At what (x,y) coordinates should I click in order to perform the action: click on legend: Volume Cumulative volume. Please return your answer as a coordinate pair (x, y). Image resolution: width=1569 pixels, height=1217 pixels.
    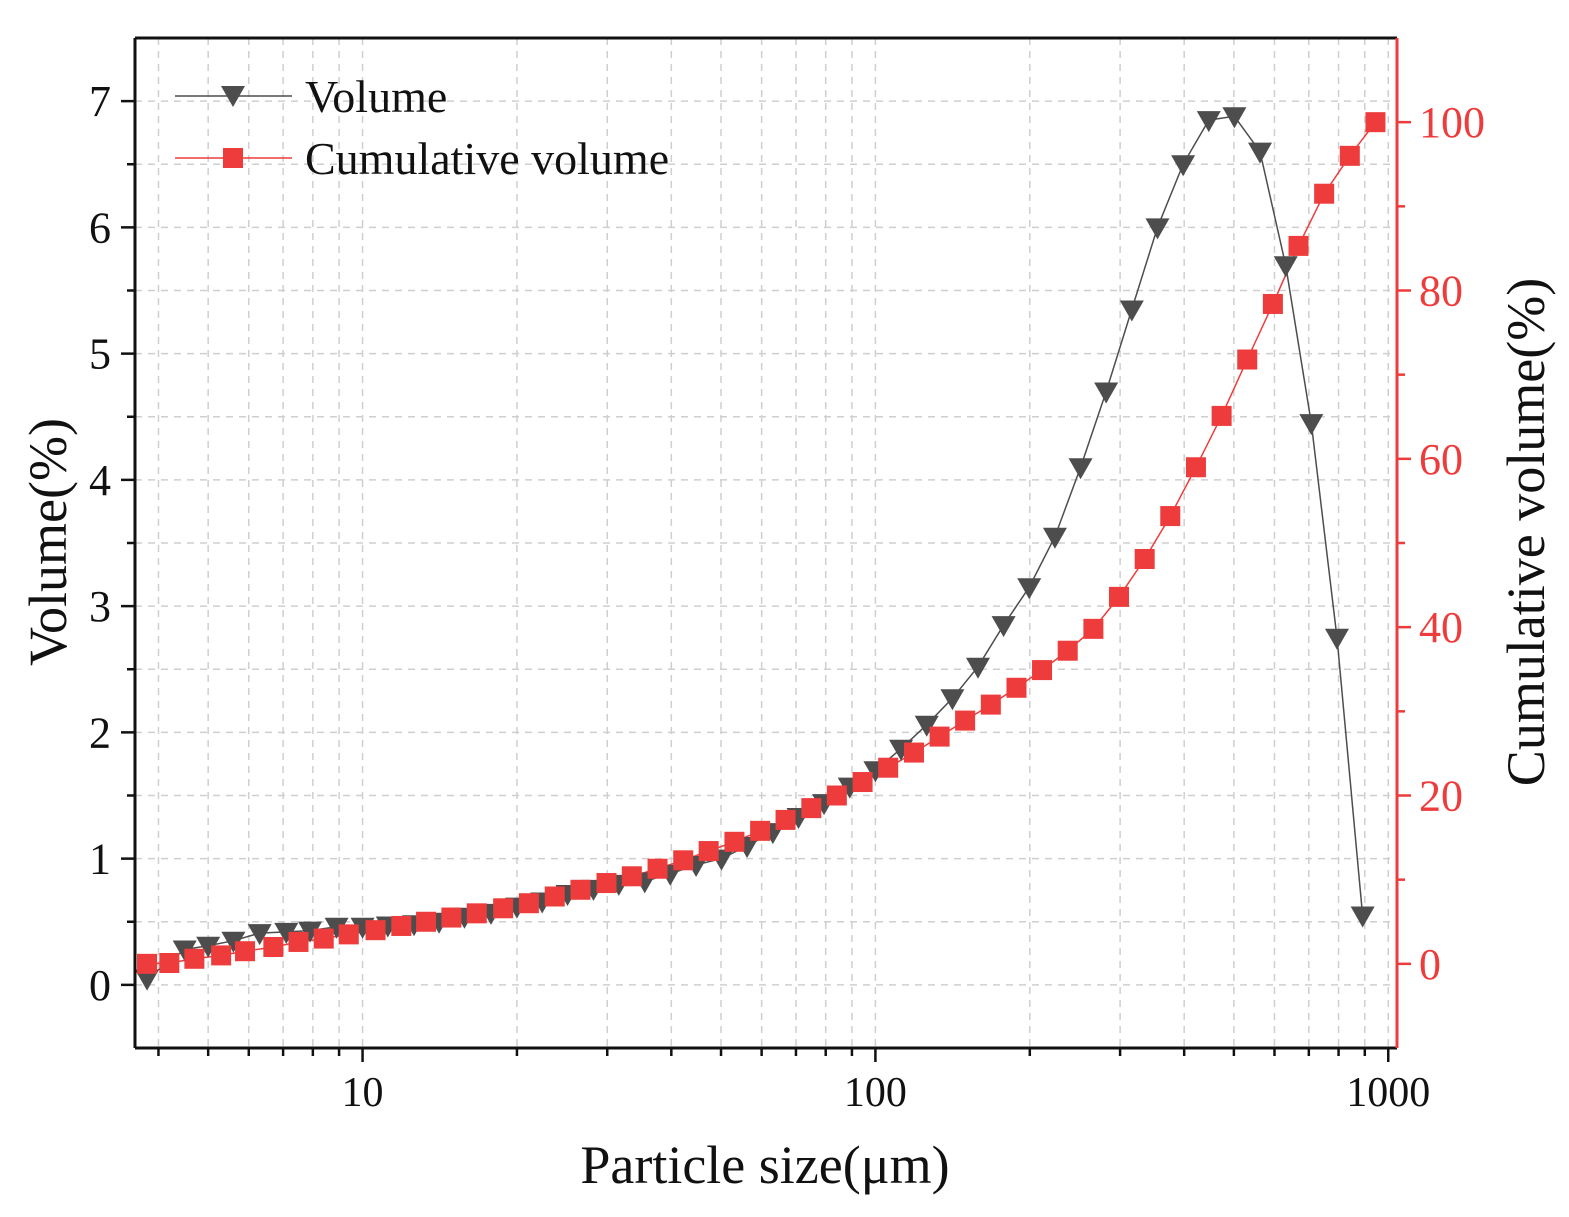
    Looking at the image, I should click on (422, 127).